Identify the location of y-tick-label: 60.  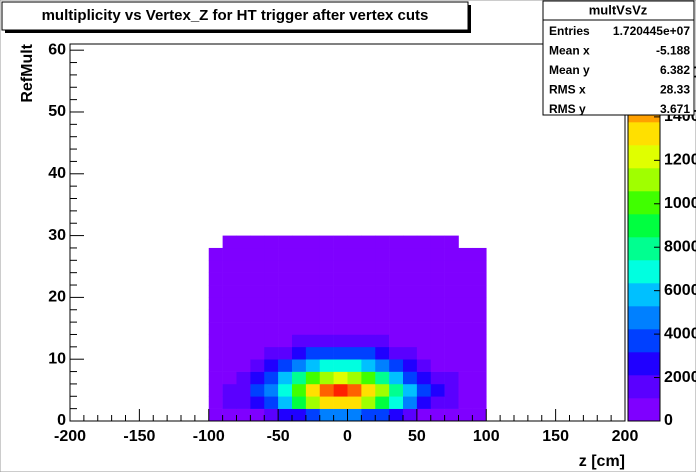
(57, 49).